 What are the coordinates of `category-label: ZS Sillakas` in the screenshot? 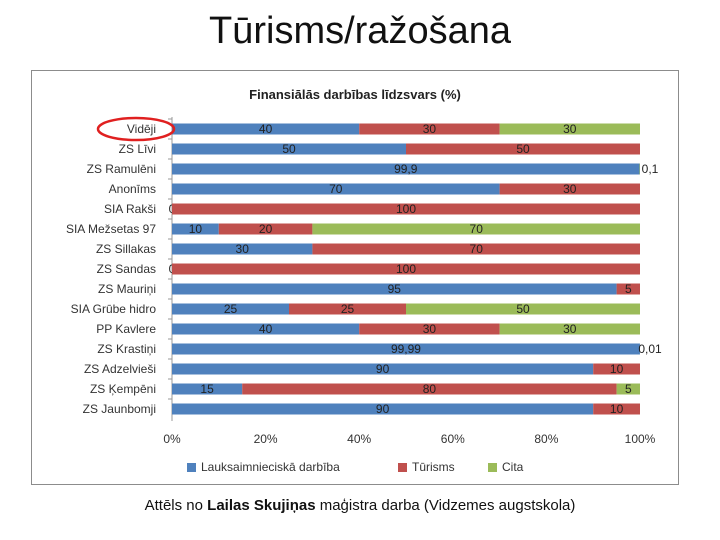 It's located at (126, 249).